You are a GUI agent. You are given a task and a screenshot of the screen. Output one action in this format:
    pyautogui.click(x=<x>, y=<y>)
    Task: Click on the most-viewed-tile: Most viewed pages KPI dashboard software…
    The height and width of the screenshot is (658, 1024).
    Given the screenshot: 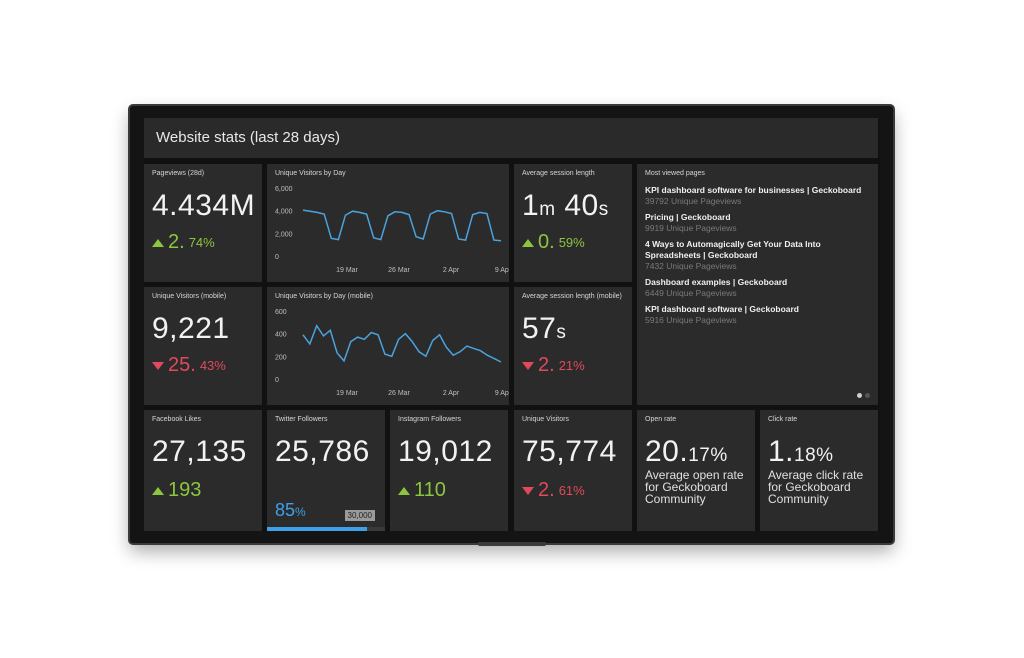 What is the action you would take?
    pyautogui.click(x=757, y=284)
    